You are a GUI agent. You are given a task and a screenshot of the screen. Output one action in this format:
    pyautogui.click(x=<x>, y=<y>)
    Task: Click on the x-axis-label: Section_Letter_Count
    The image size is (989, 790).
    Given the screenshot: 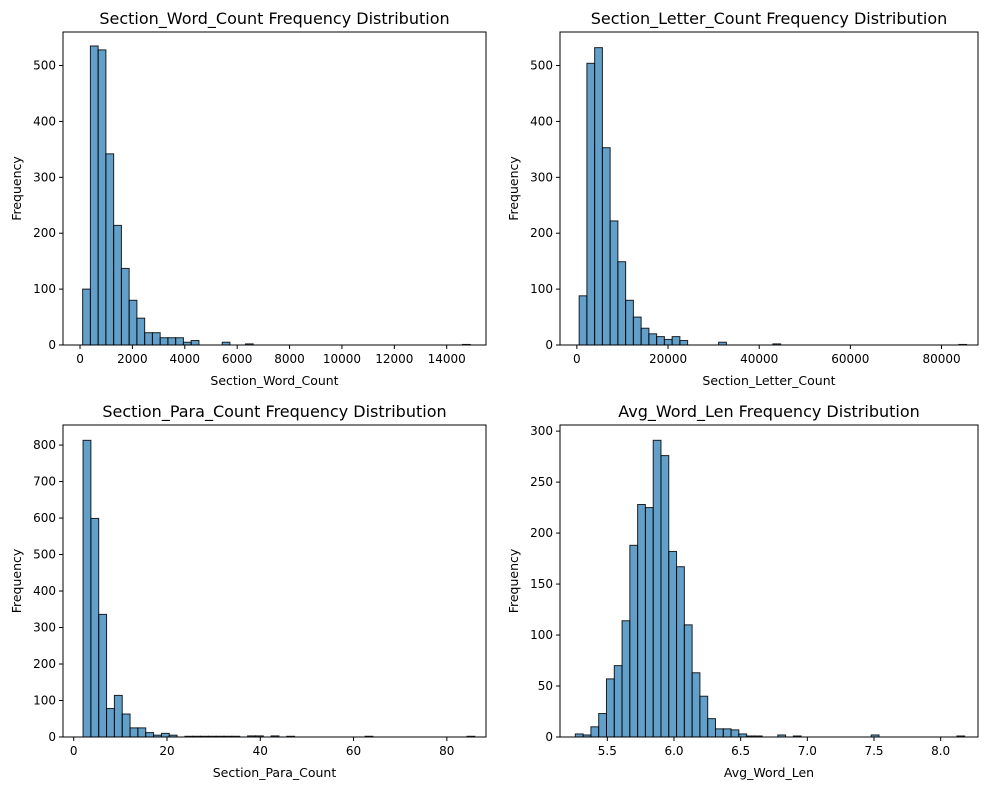 What is the action you would take?
    pyautogui.click(x=768, y=380)
    